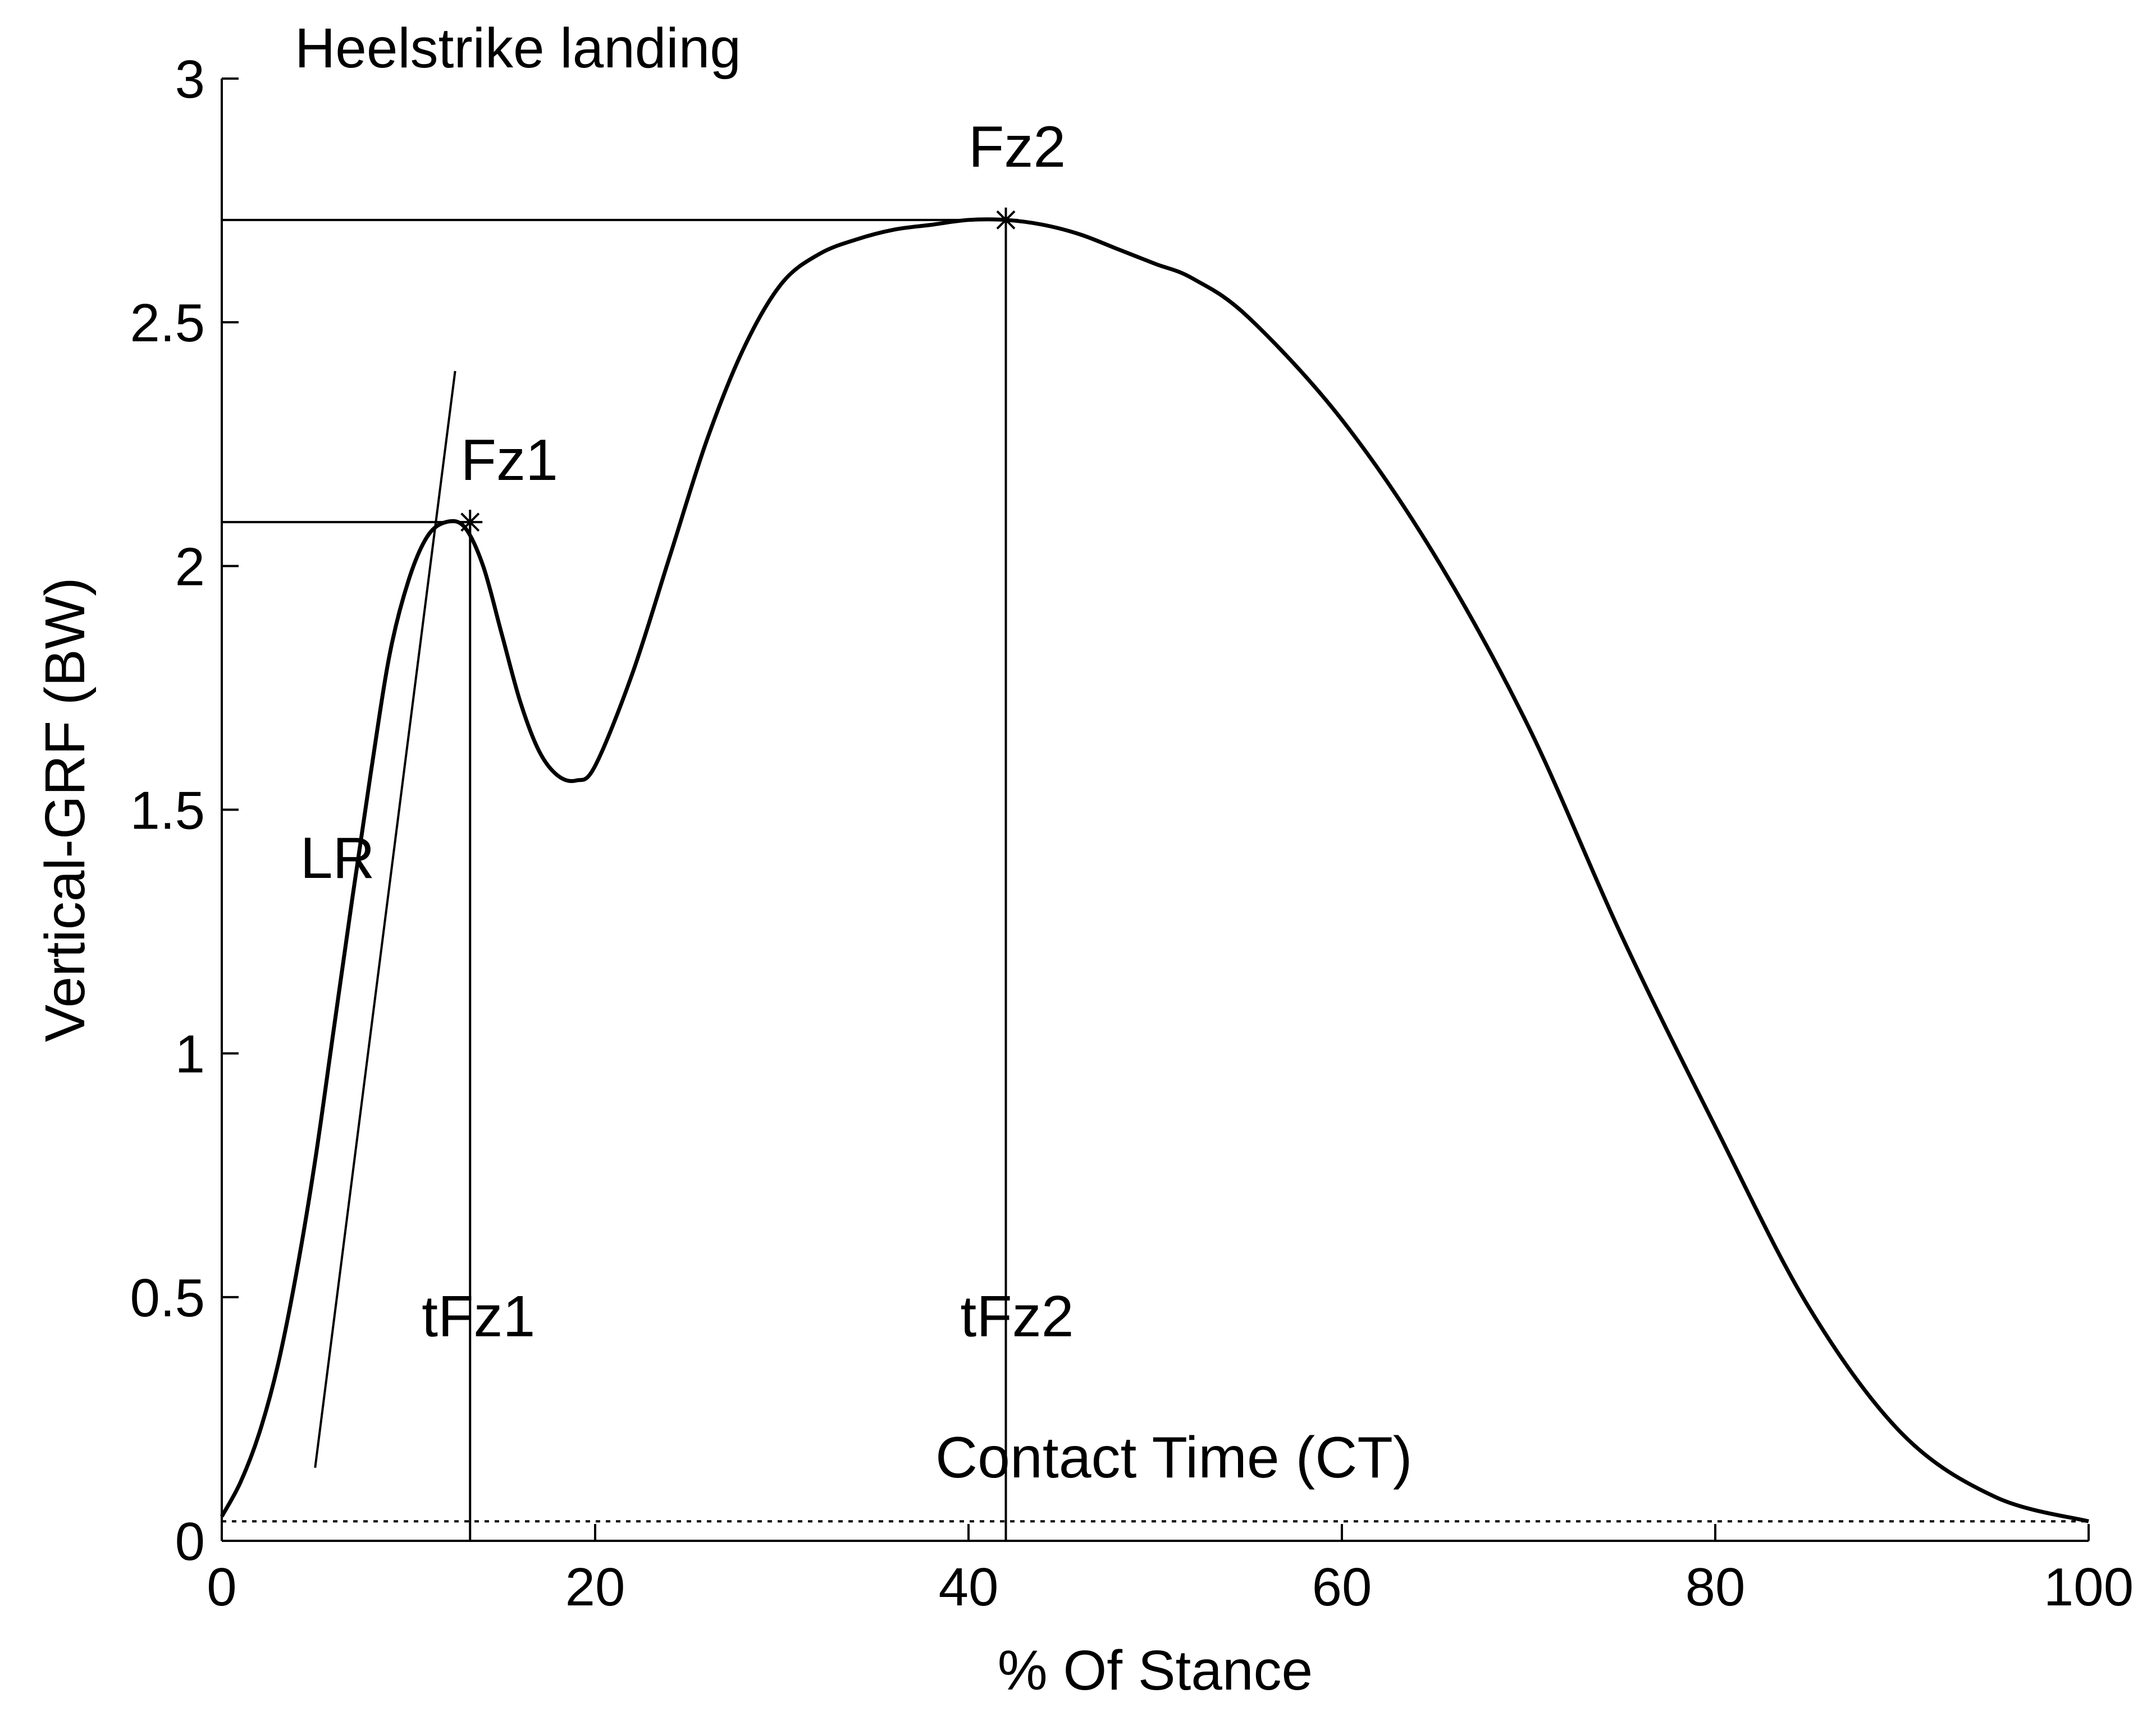 This screenshot has height=1730, width=2156. I want to click on chart-title: Heelstrike landing, so click(518, 49).